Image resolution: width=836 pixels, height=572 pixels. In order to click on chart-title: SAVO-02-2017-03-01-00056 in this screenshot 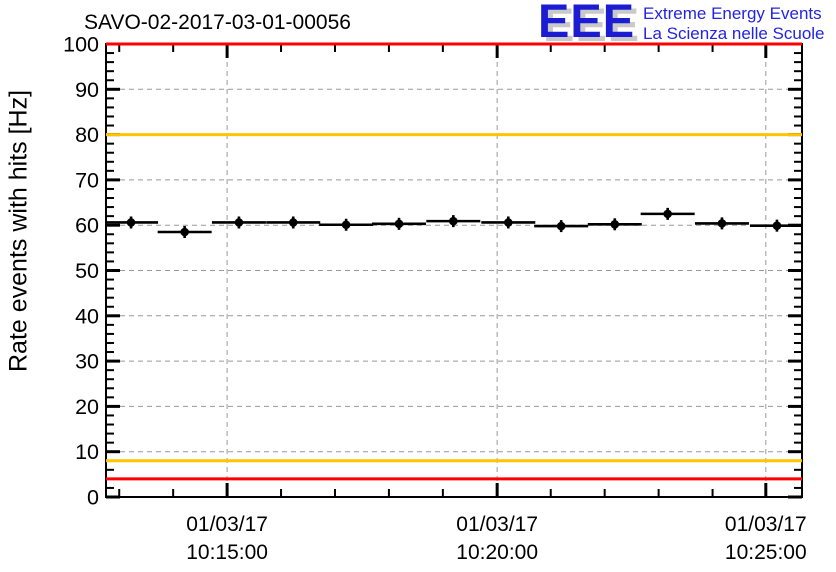, I will do `click(217, 22)`.